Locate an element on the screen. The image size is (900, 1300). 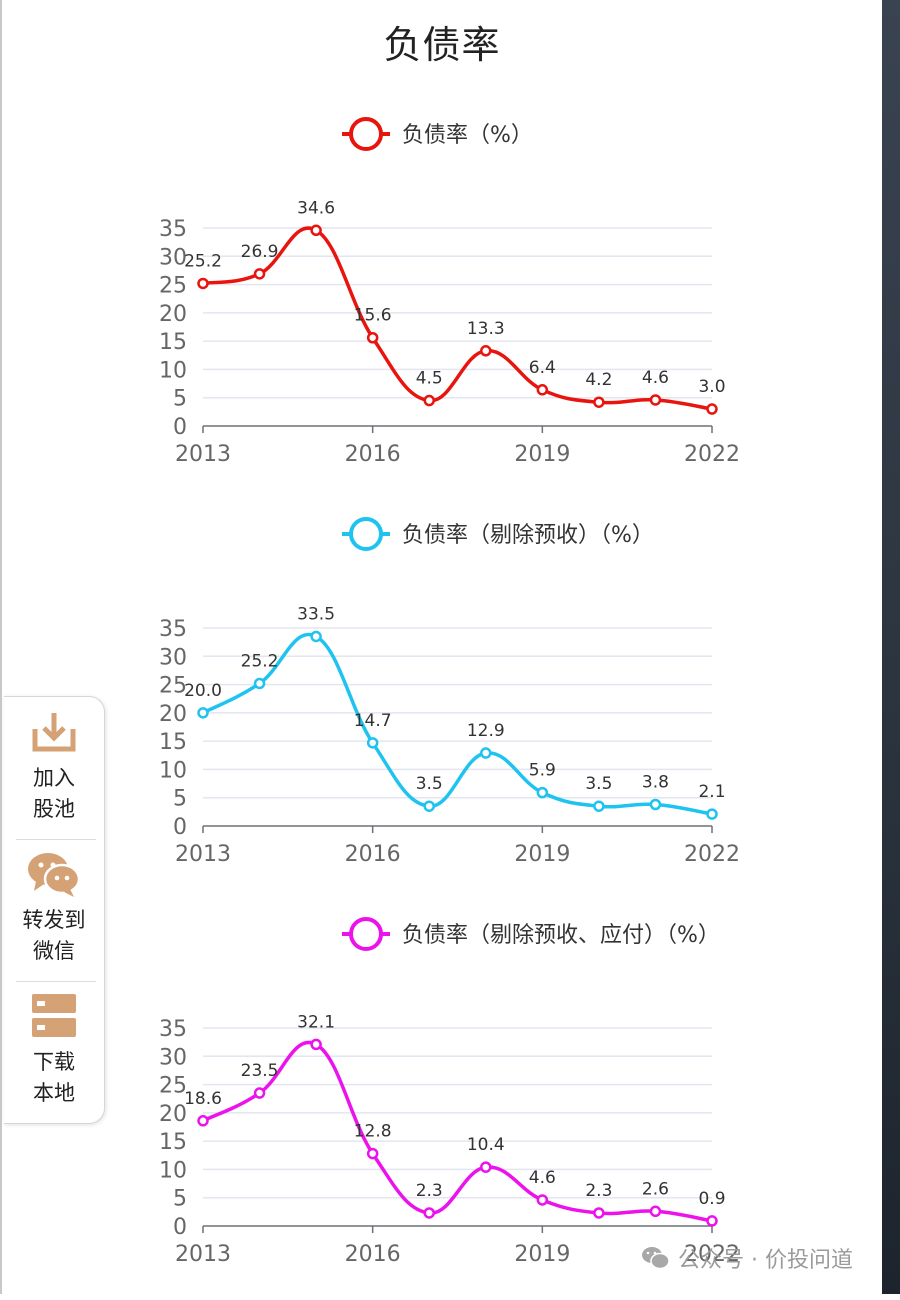
legend: 负债率（剔除预收、应付）（%） is located at coordinates (531, 934).